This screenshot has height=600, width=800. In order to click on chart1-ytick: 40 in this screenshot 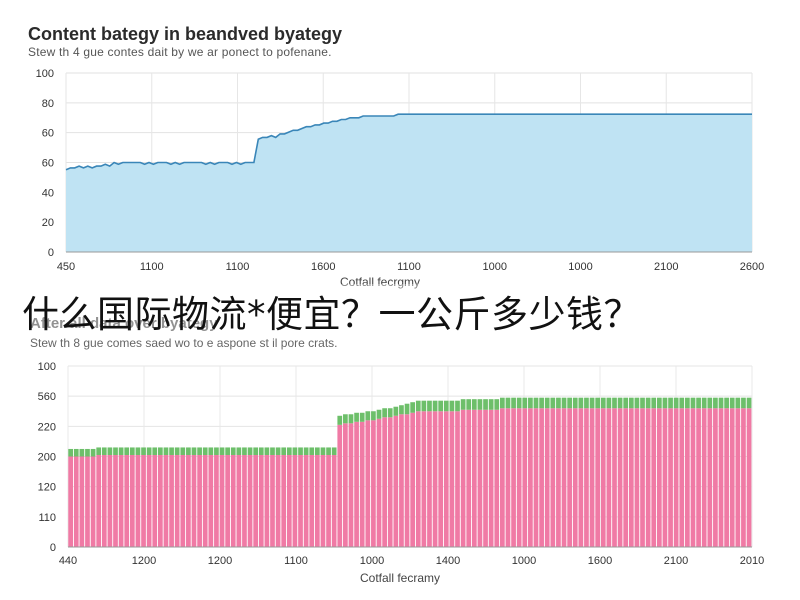, I will do `click(48, 193)`.